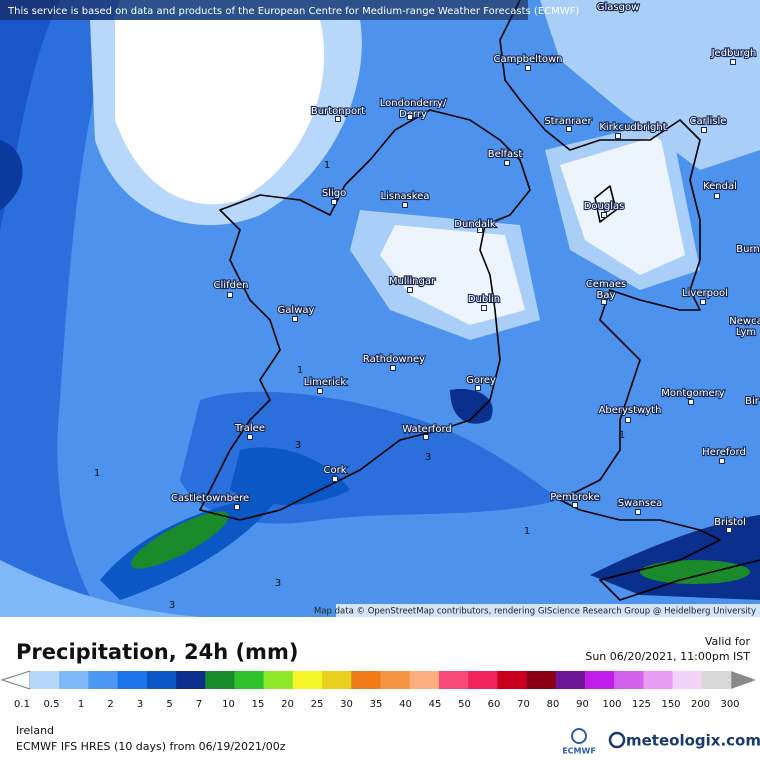  I want to click on city-label: Newca, so click(744, 321).